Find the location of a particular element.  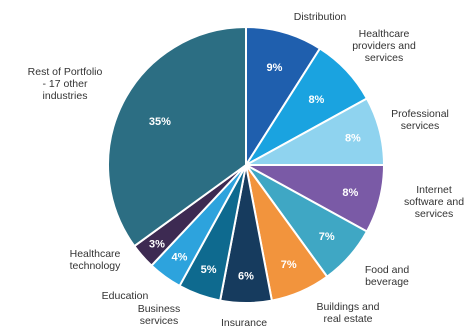

slice-category-label: Business services is located at coordinates (159, 315).